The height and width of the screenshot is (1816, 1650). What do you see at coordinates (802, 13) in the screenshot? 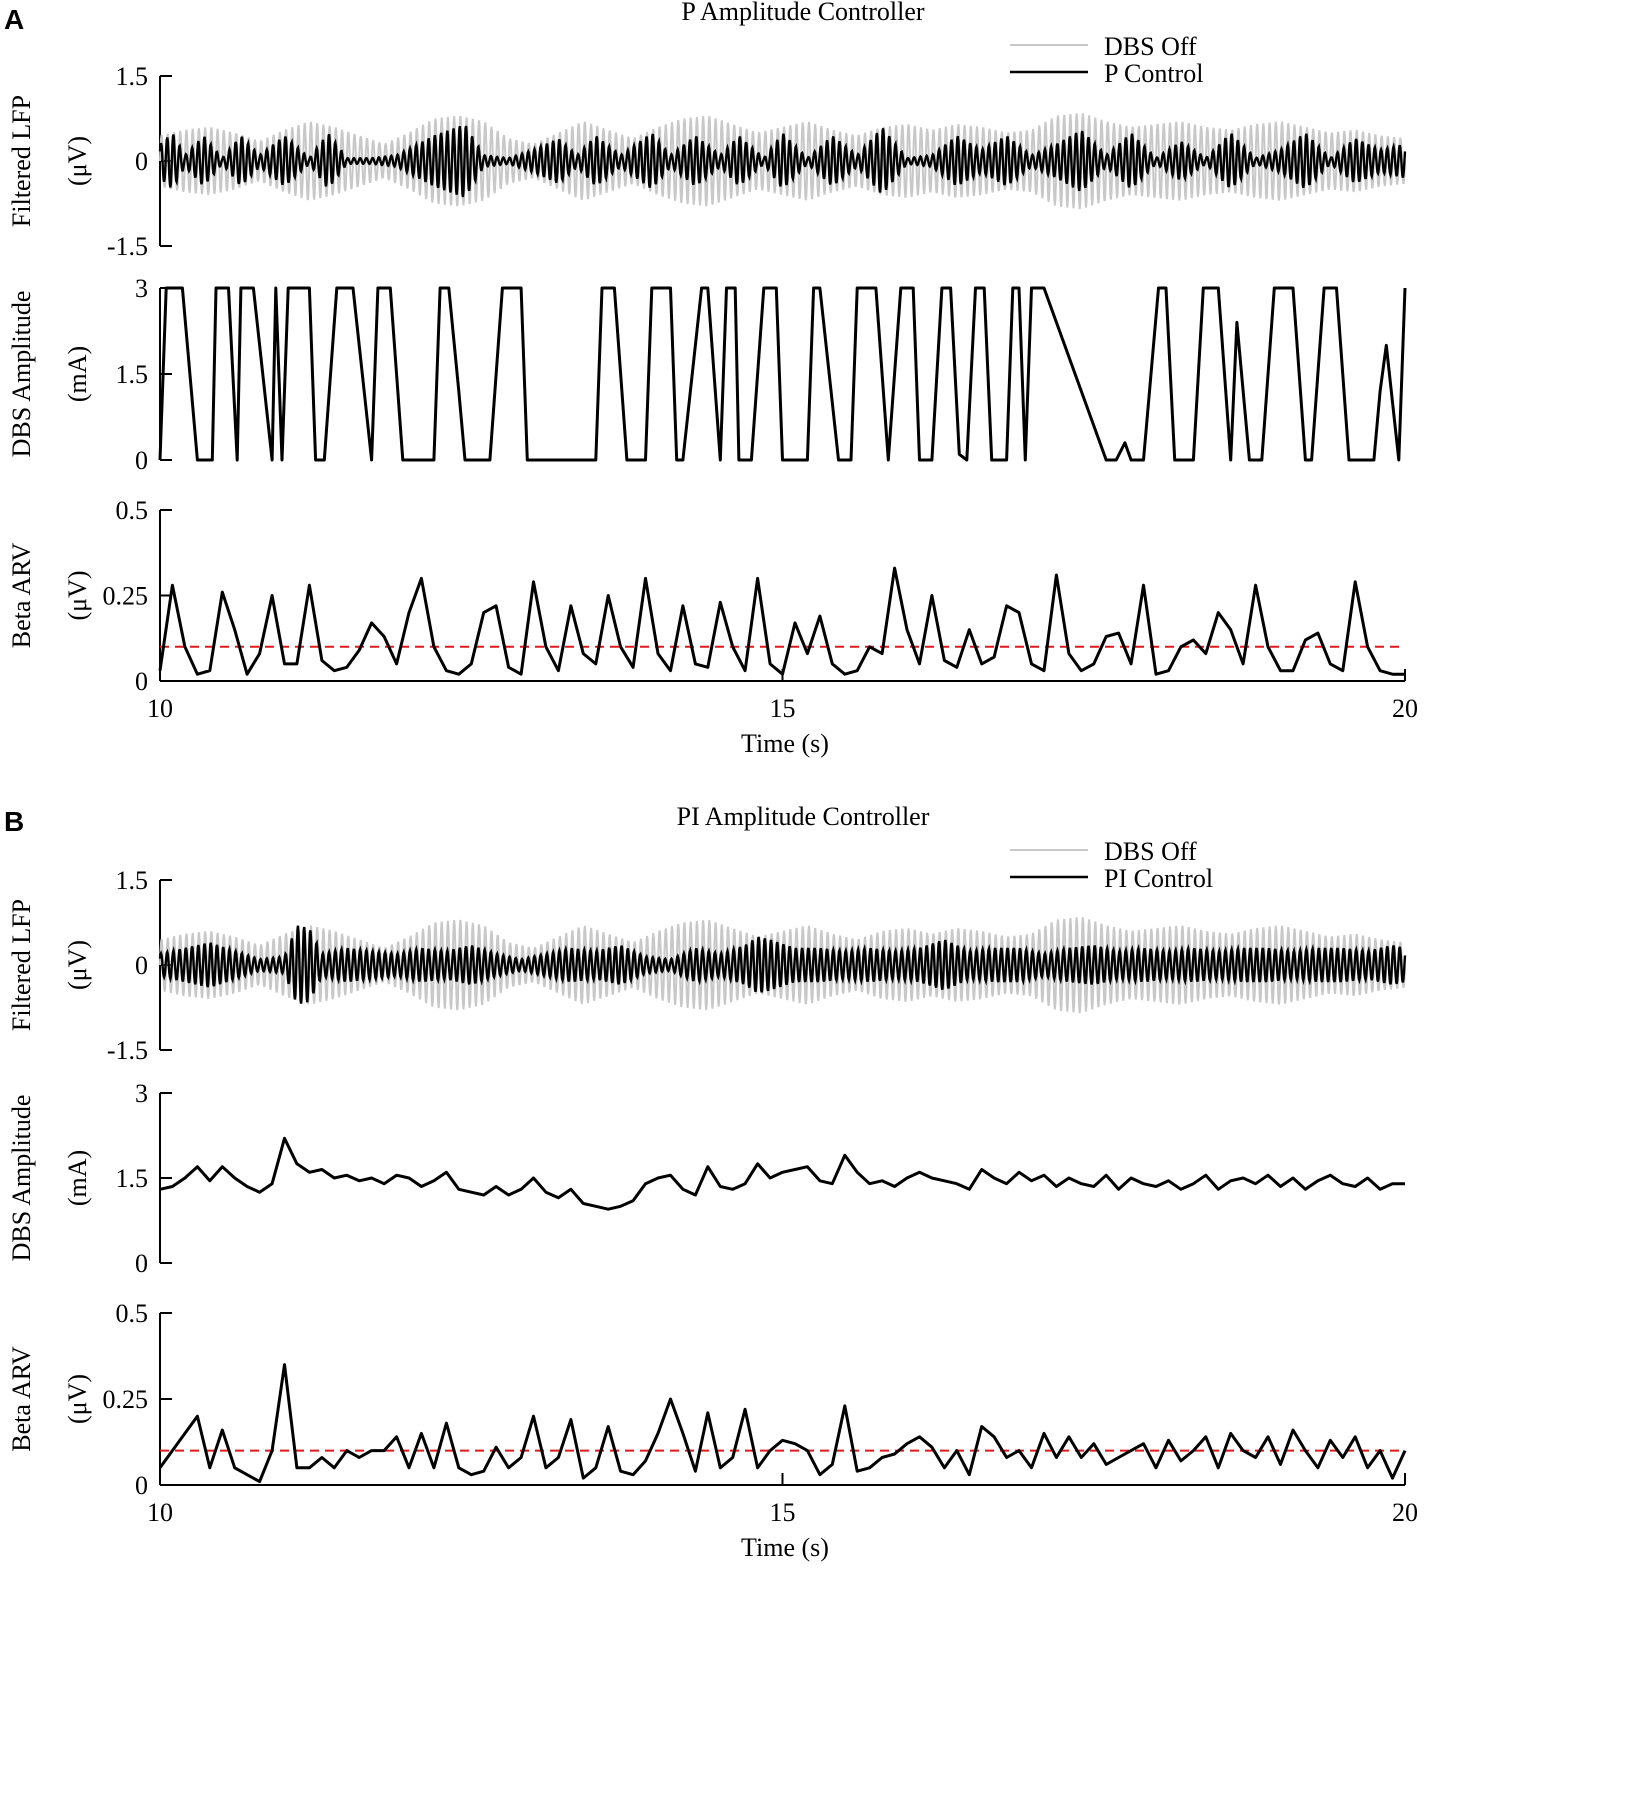
I see `chart-title: P Amplitude Controller` at bounding box center [802, 13].